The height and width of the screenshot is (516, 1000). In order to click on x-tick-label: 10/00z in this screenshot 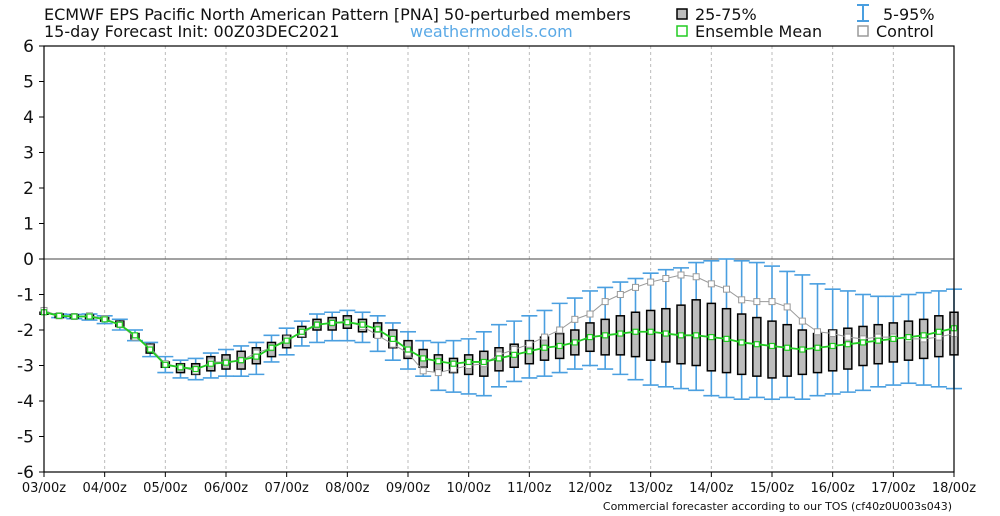, I will do `click(469, 488)`.